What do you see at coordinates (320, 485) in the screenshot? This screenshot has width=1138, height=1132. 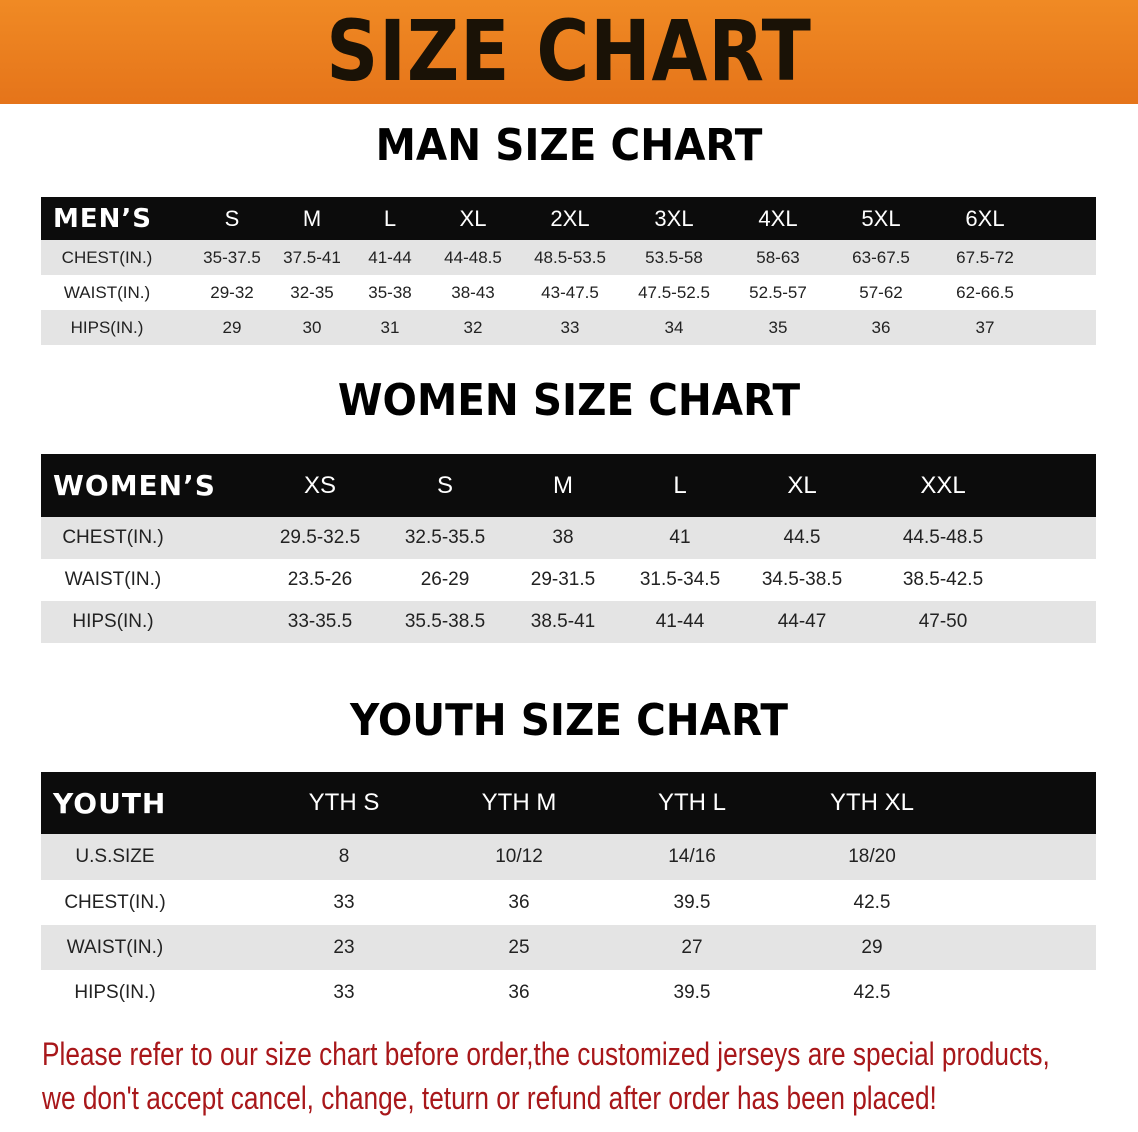 I see `size-header-cell: XS` at bounding box center [320, 485].